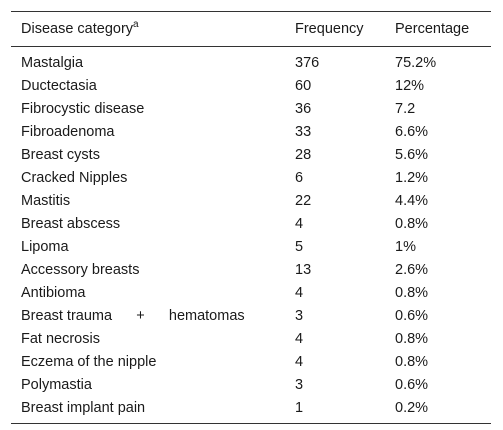  Describe the element at coordinates (299, 384) in the screenshot. I see `cell-frequency-text: 3` at that location.